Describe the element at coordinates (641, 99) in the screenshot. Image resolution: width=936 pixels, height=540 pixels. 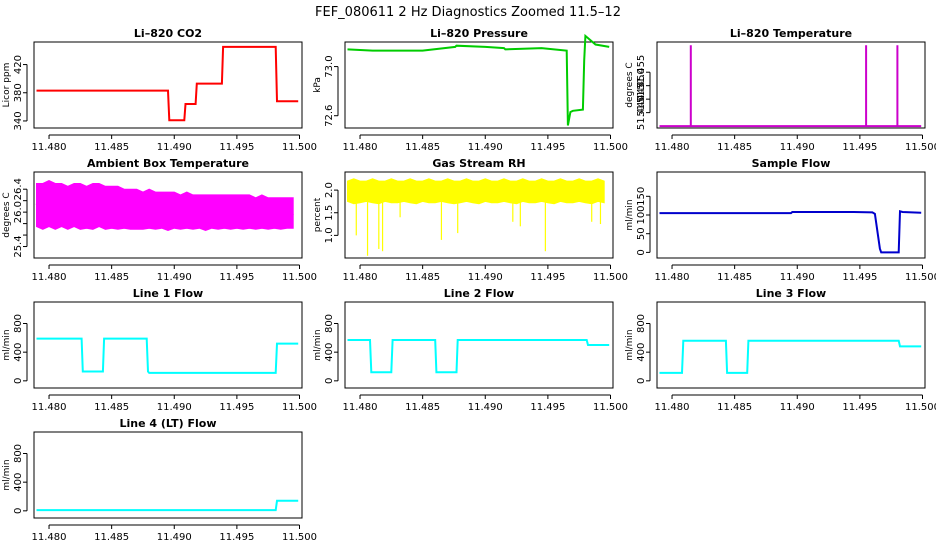
I see `y-tick-label: 51.445` at that location.